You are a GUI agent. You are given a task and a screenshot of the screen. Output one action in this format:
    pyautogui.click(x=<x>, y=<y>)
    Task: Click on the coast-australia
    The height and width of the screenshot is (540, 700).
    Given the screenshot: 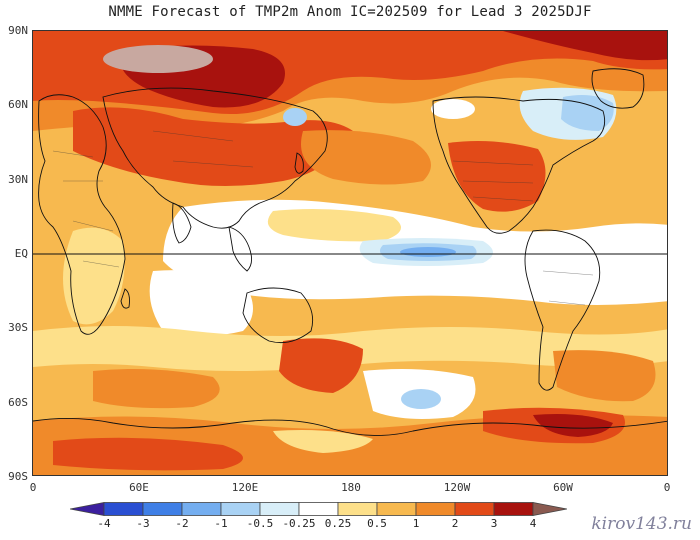 What is the action you would take?
    pyautogui.click(x=278, y=315)
    